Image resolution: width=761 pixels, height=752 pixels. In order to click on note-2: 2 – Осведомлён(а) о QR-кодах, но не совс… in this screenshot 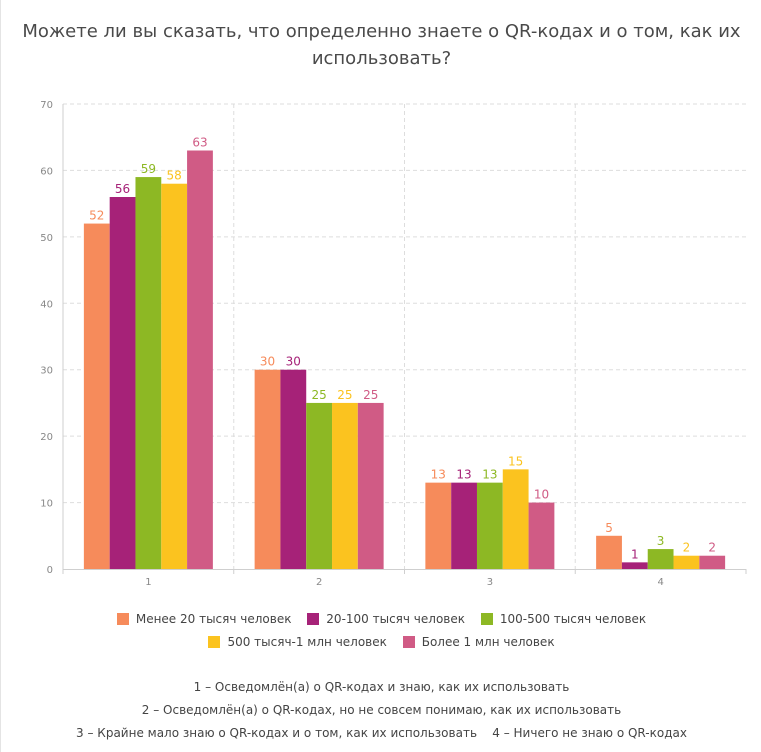, I will do `click(381, 710)`.